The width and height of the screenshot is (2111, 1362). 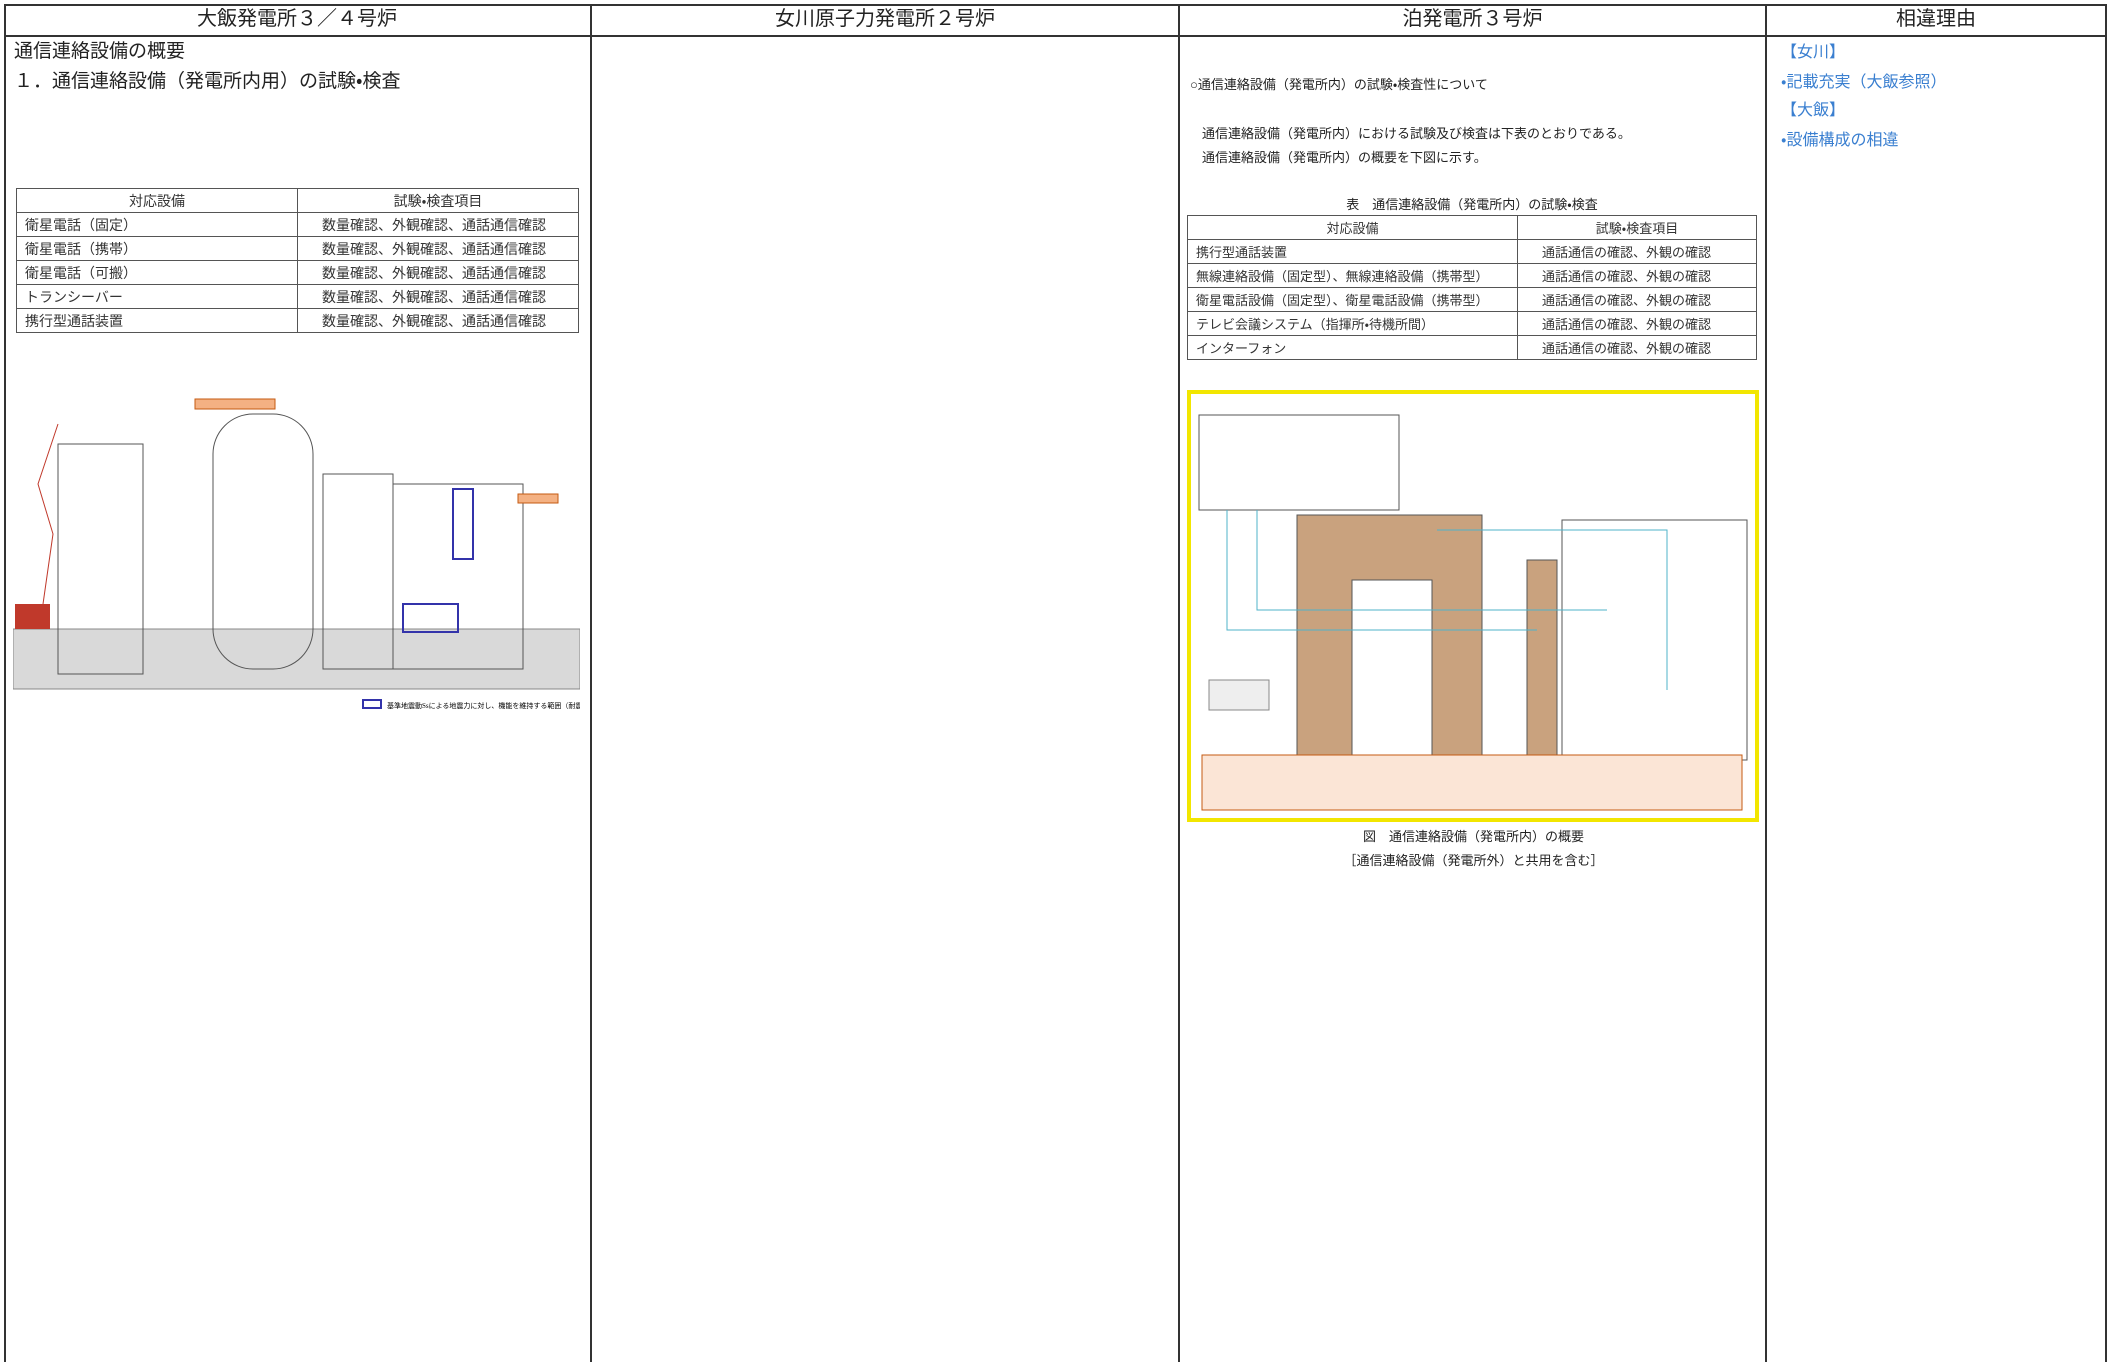 I want to click on row: トランシーバー 数量確認、外観確認、通話通信確認, so click(x=297, y=296).